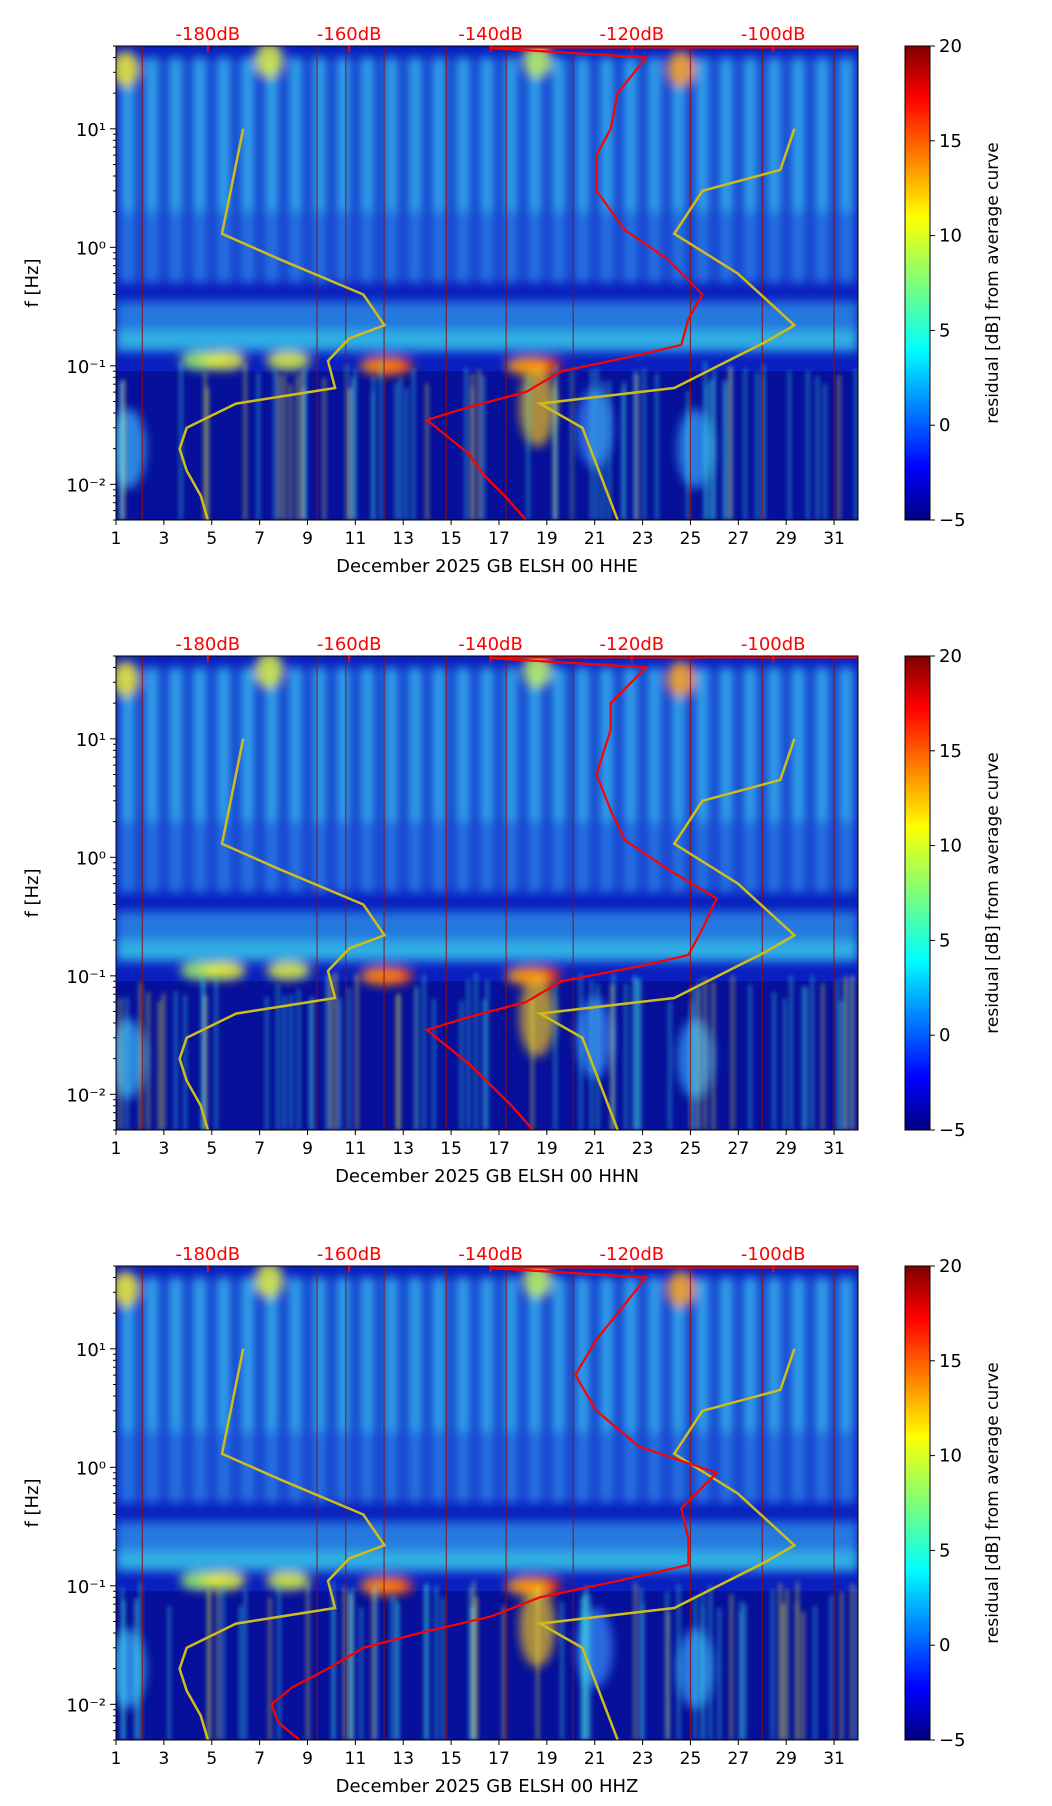  What do you see at coordinates (163, 1759) in the screenshot?
I see `x-tick-label: 3` at bounding box center [163, 1759].